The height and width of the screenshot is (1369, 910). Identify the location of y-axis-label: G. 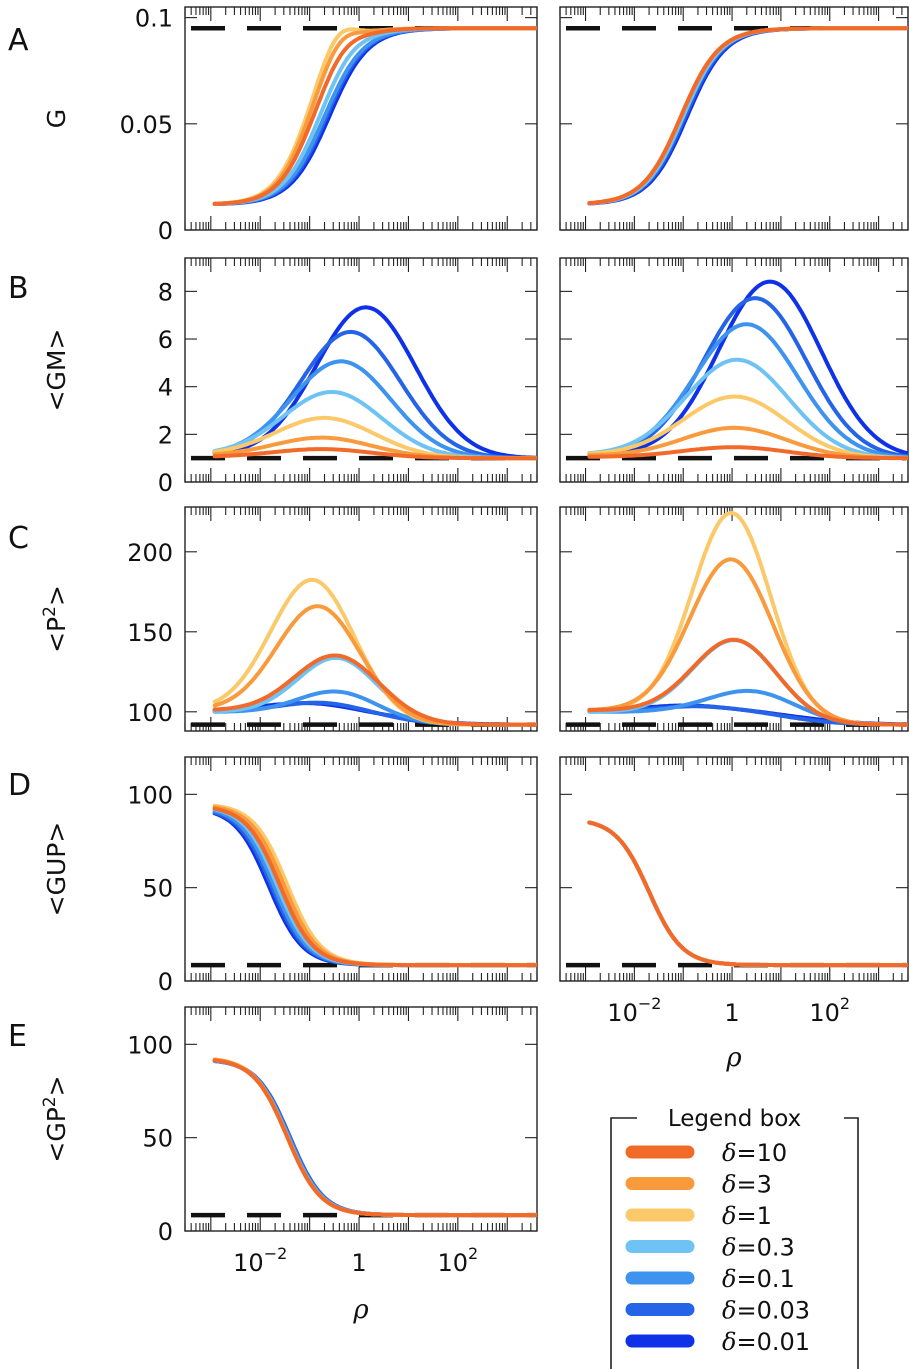
(56, 118).